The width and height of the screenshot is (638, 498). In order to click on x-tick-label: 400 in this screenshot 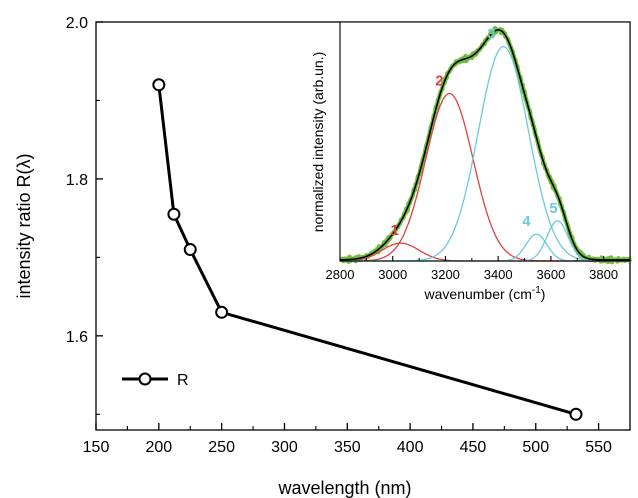, I will do `click(410, 447)`.